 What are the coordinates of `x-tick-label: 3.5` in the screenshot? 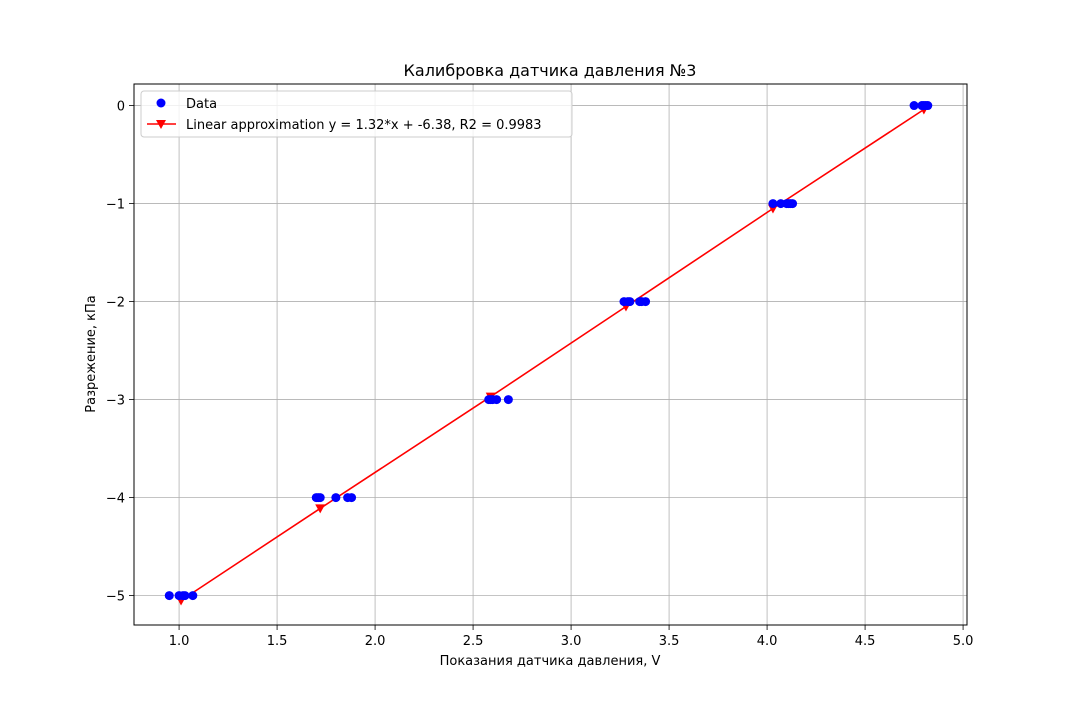 It's located at (669, 641).